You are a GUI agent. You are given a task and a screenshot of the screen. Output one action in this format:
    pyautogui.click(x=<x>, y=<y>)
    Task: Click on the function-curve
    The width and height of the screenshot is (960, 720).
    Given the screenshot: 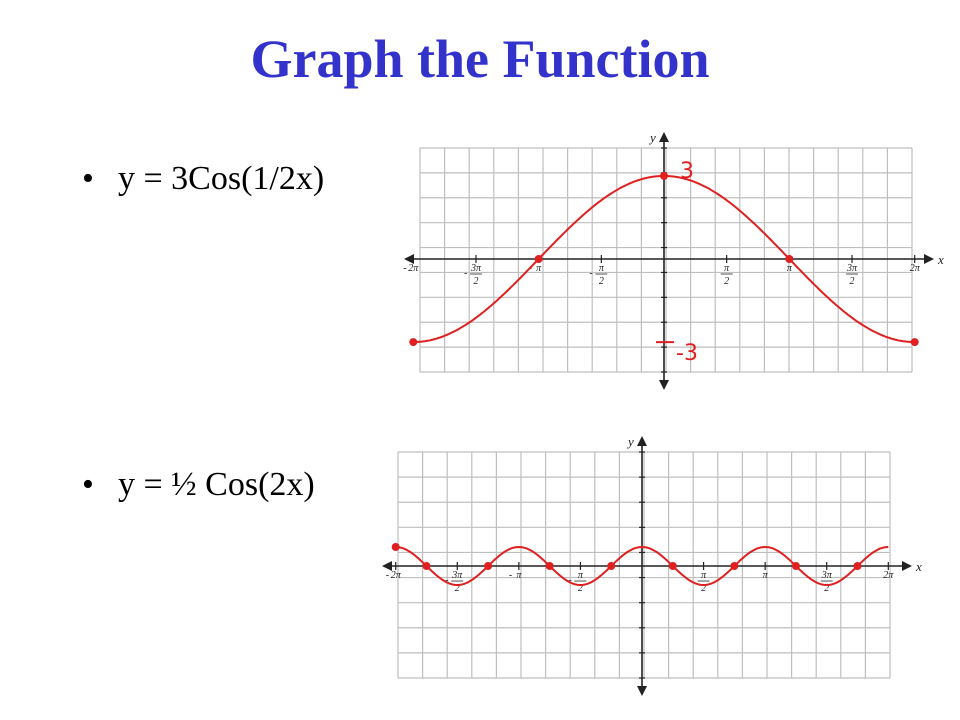 What is the action you would take?
    pyautogui.click(x=642, y=565)
    